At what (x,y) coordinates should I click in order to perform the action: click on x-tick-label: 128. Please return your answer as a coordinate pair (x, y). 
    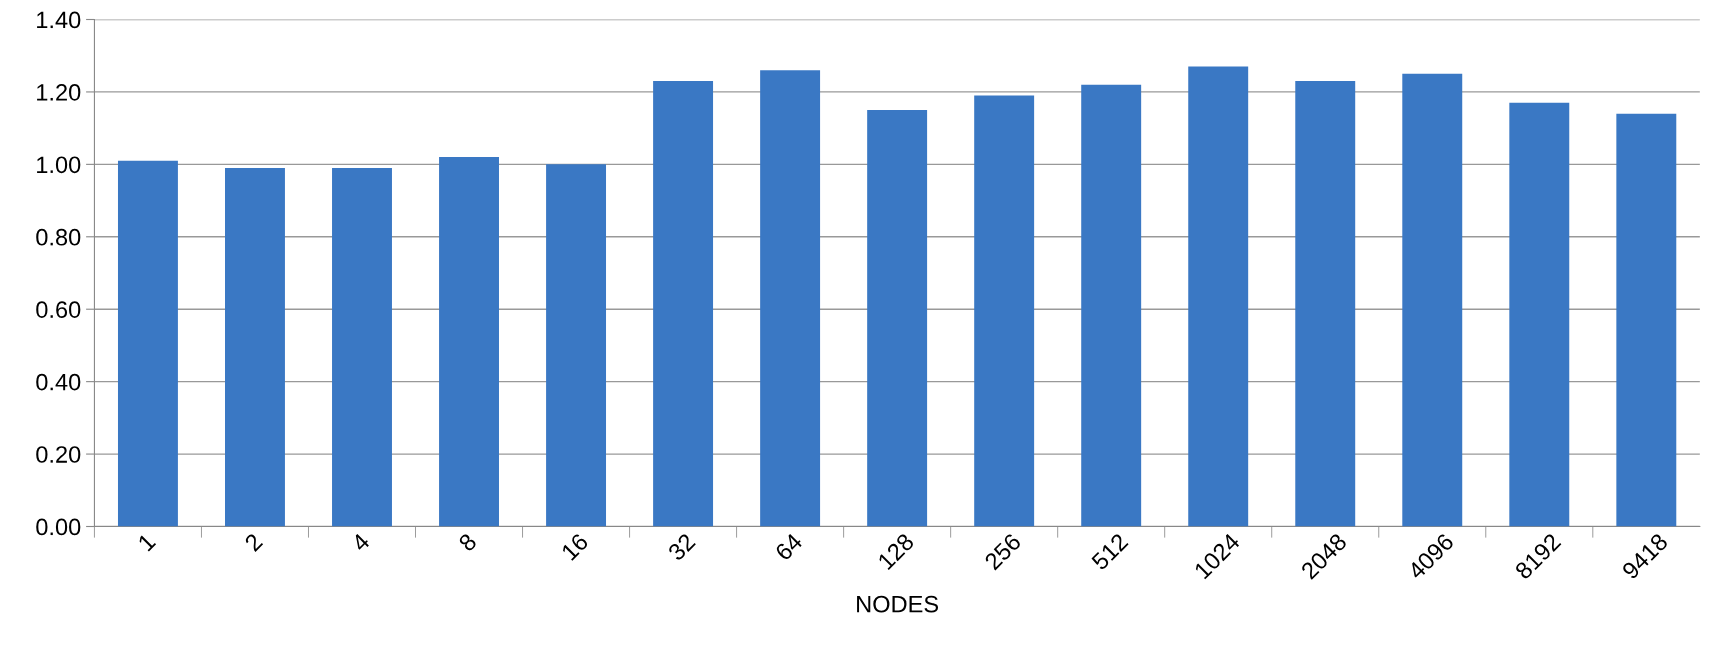
    Looking at the image, I should click on (896, 551).